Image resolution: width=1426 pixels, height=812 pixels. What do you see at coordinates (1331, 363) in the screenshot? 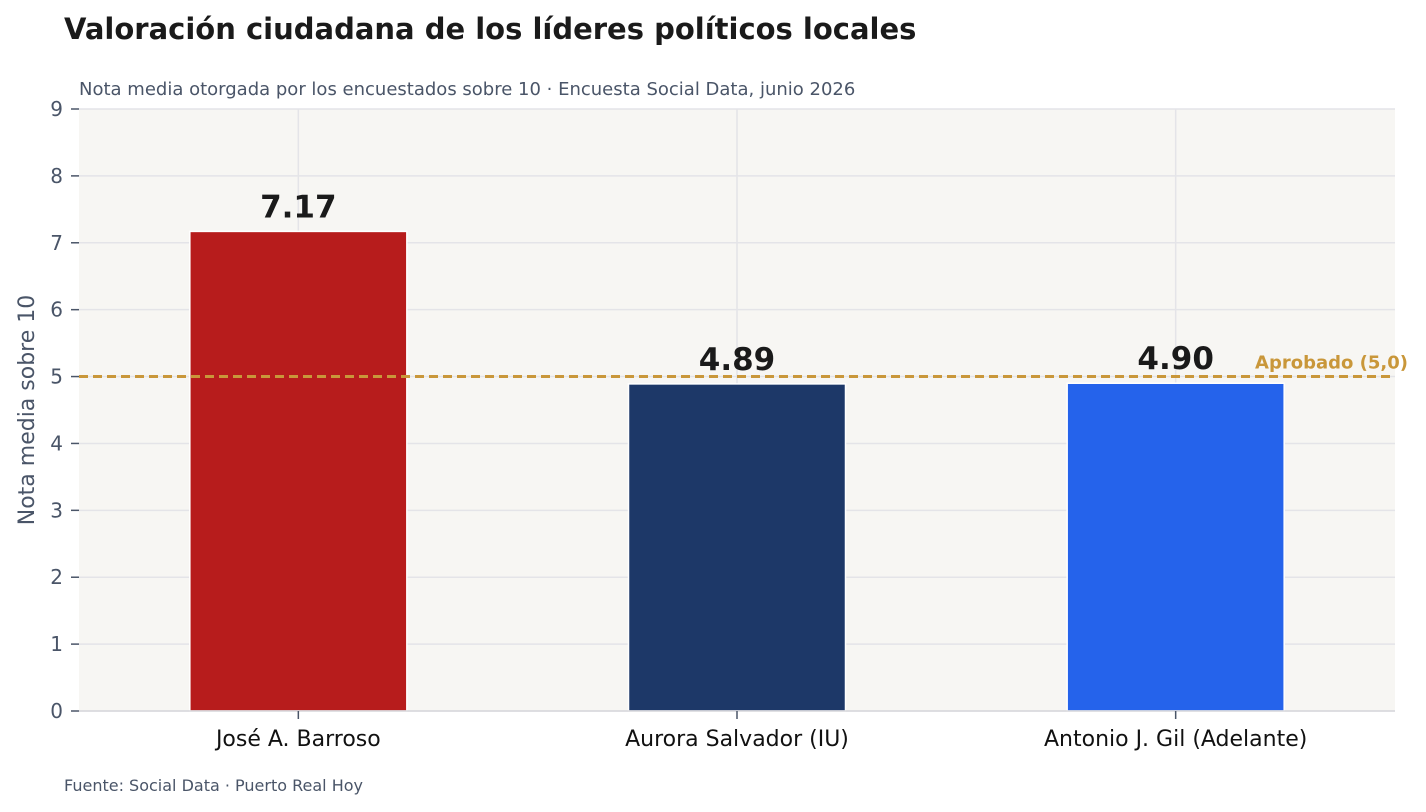
I see `reference-line-label: Aprobado (5,0)` at bounding box center [1331, 363].